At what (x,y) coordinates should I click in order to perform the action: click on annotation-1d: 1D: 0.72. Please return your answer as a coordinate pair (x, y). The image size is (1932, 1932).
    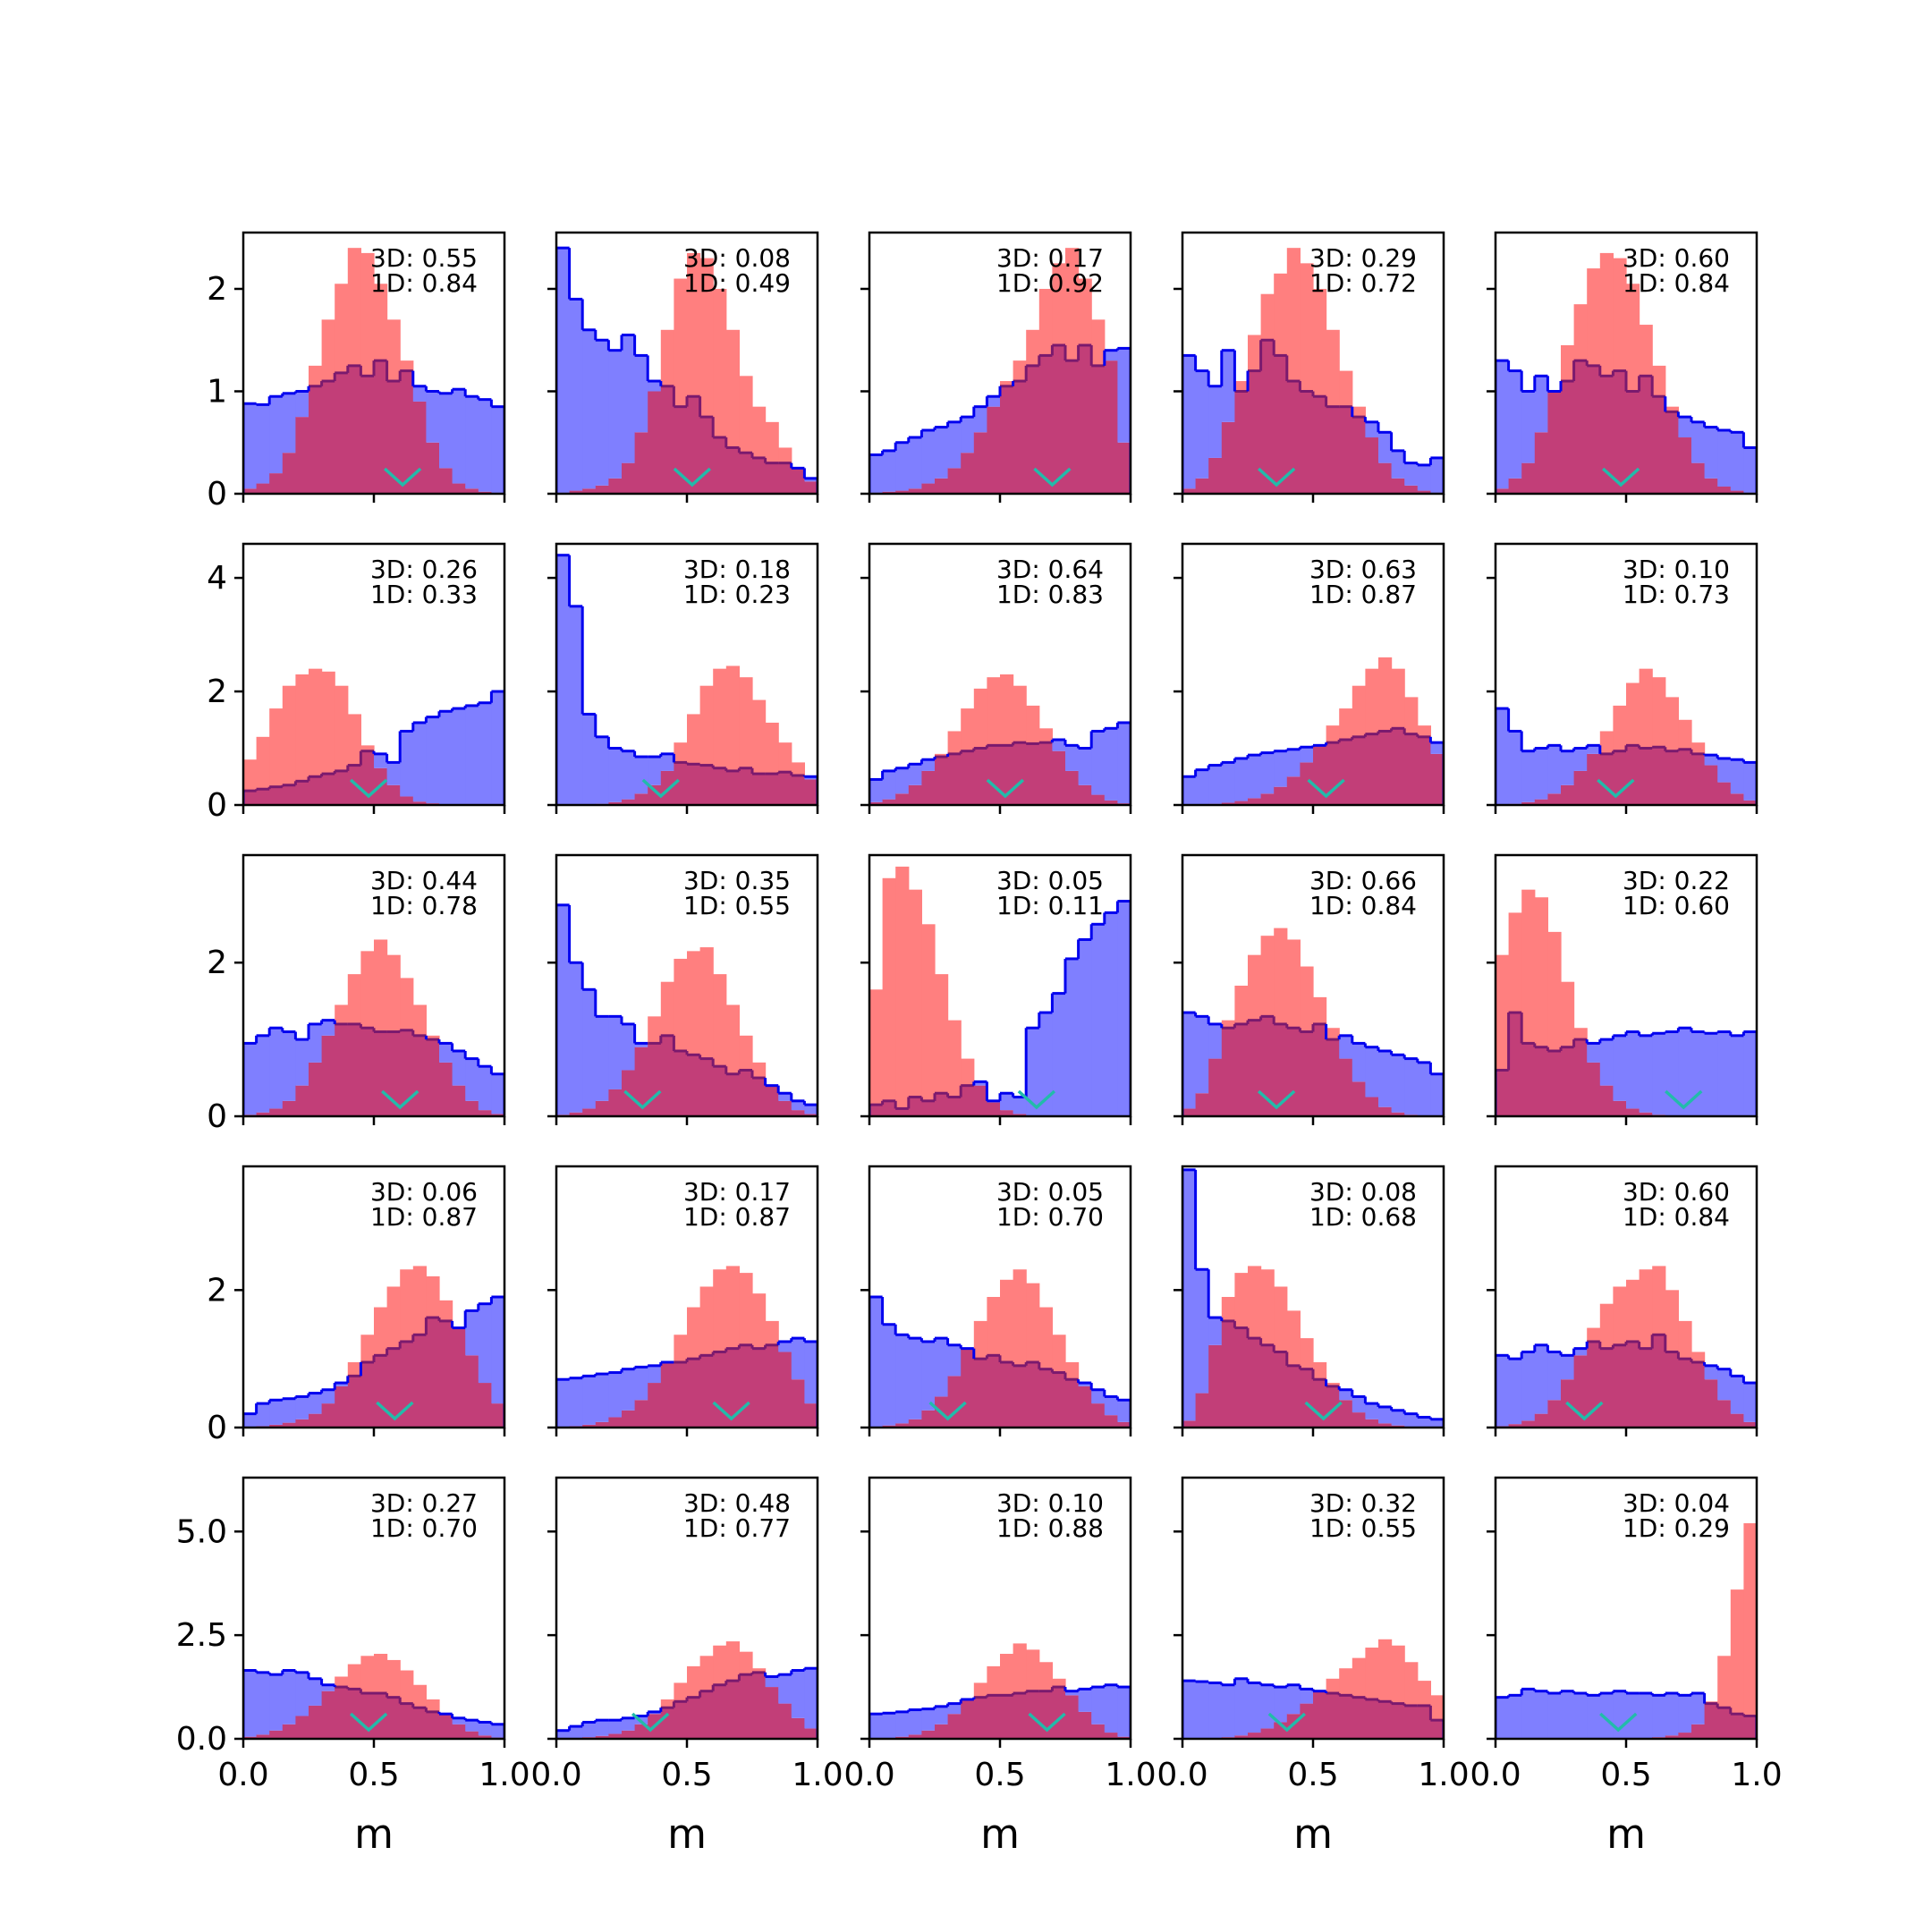
    Looking at the image, I should click on (1363, 283).